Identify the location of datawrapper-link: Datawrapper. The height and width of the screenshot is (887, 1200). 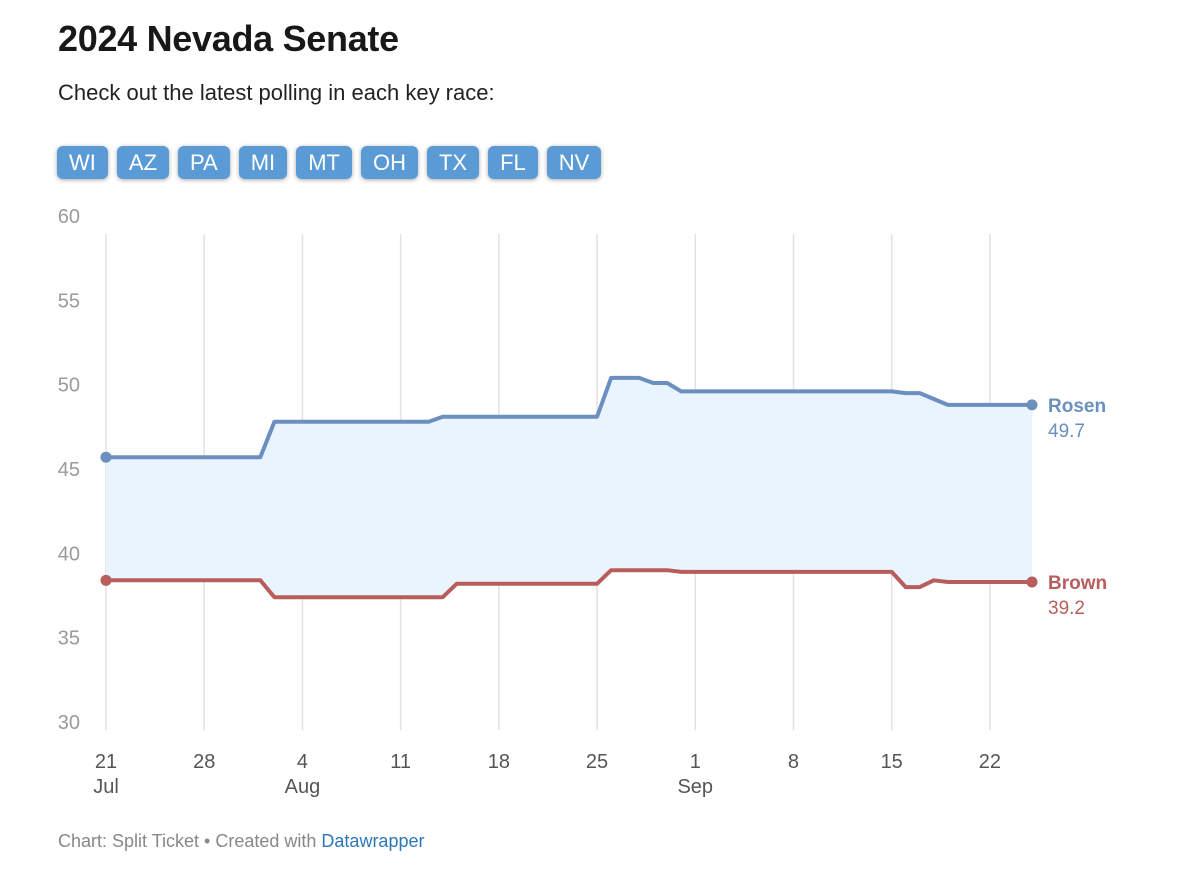
(373, 841).